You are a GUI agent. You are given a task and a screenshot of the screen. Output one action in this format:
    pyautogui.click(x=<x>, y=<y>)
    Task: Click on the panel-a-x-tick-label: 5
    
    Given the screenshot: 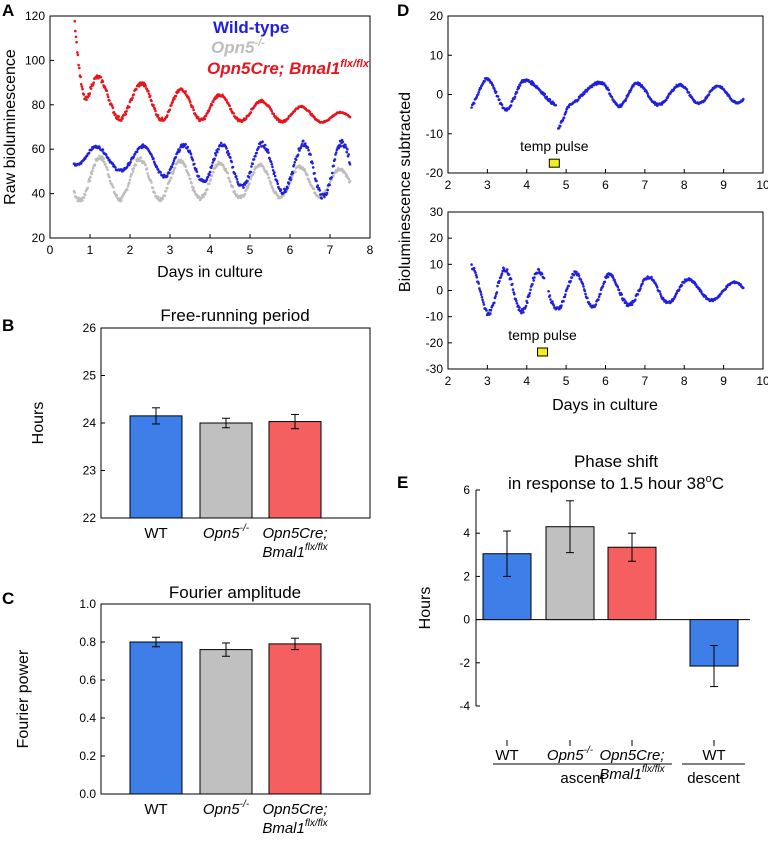 What is the action you would take?
    pyautogui.click(x=250, y=250)
    